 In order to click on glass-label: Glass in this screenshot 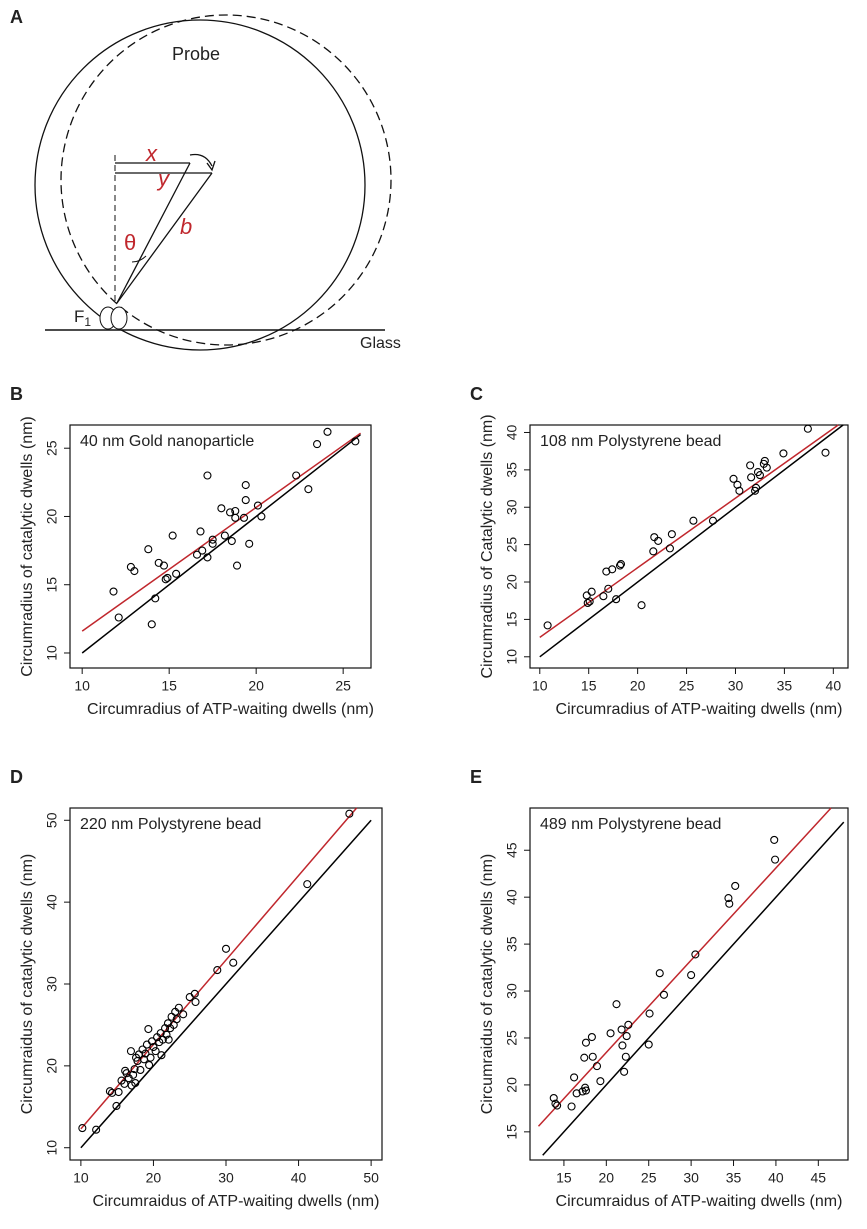, I will do `click(380, 343)`.